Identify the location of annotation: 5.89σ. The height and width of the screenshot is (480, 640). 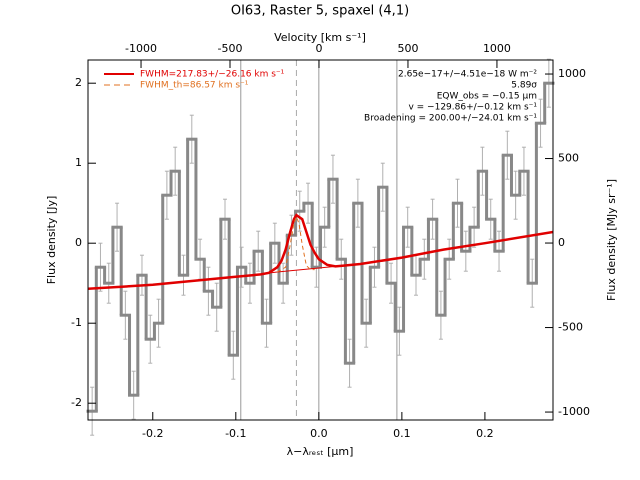
(524, 86).